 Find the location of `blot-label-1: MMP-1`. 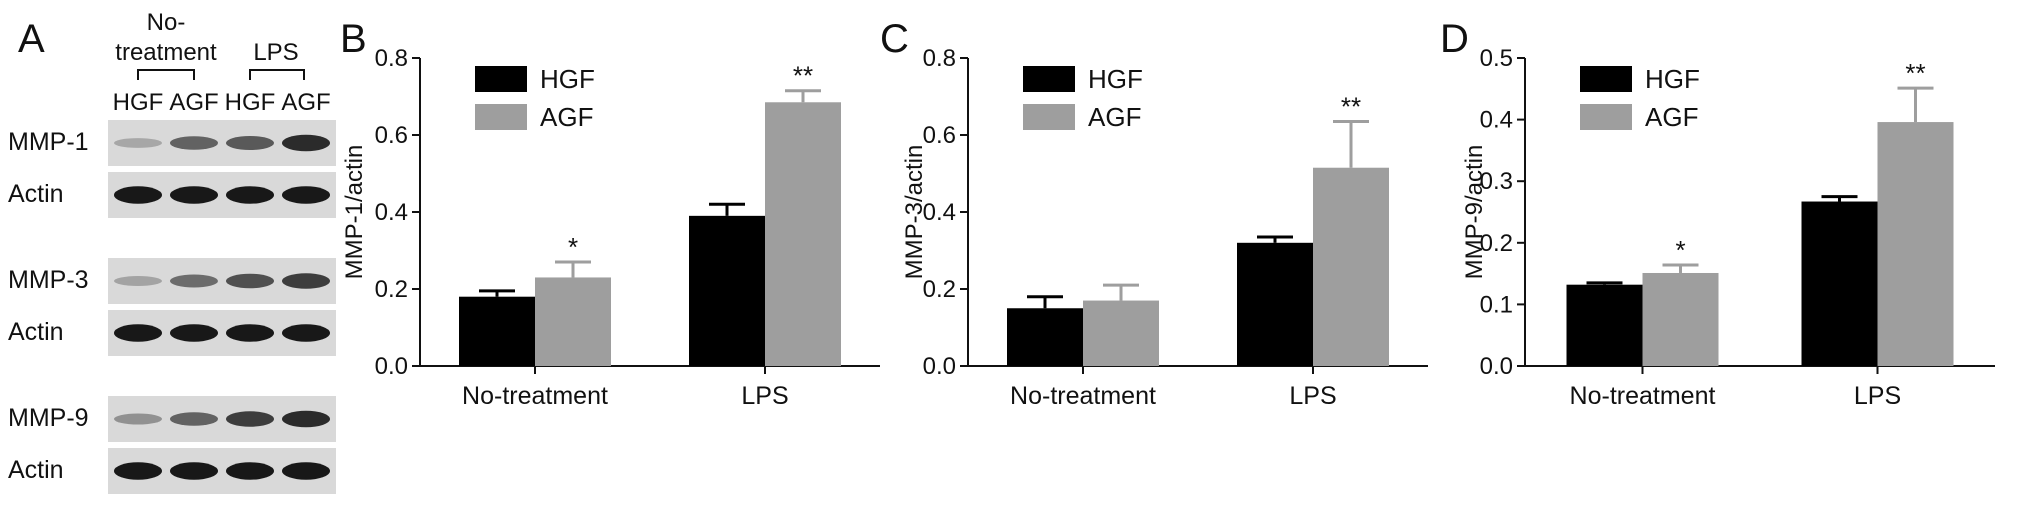

blot-label-1: MMP-1 is located at coordinates (48, 142).